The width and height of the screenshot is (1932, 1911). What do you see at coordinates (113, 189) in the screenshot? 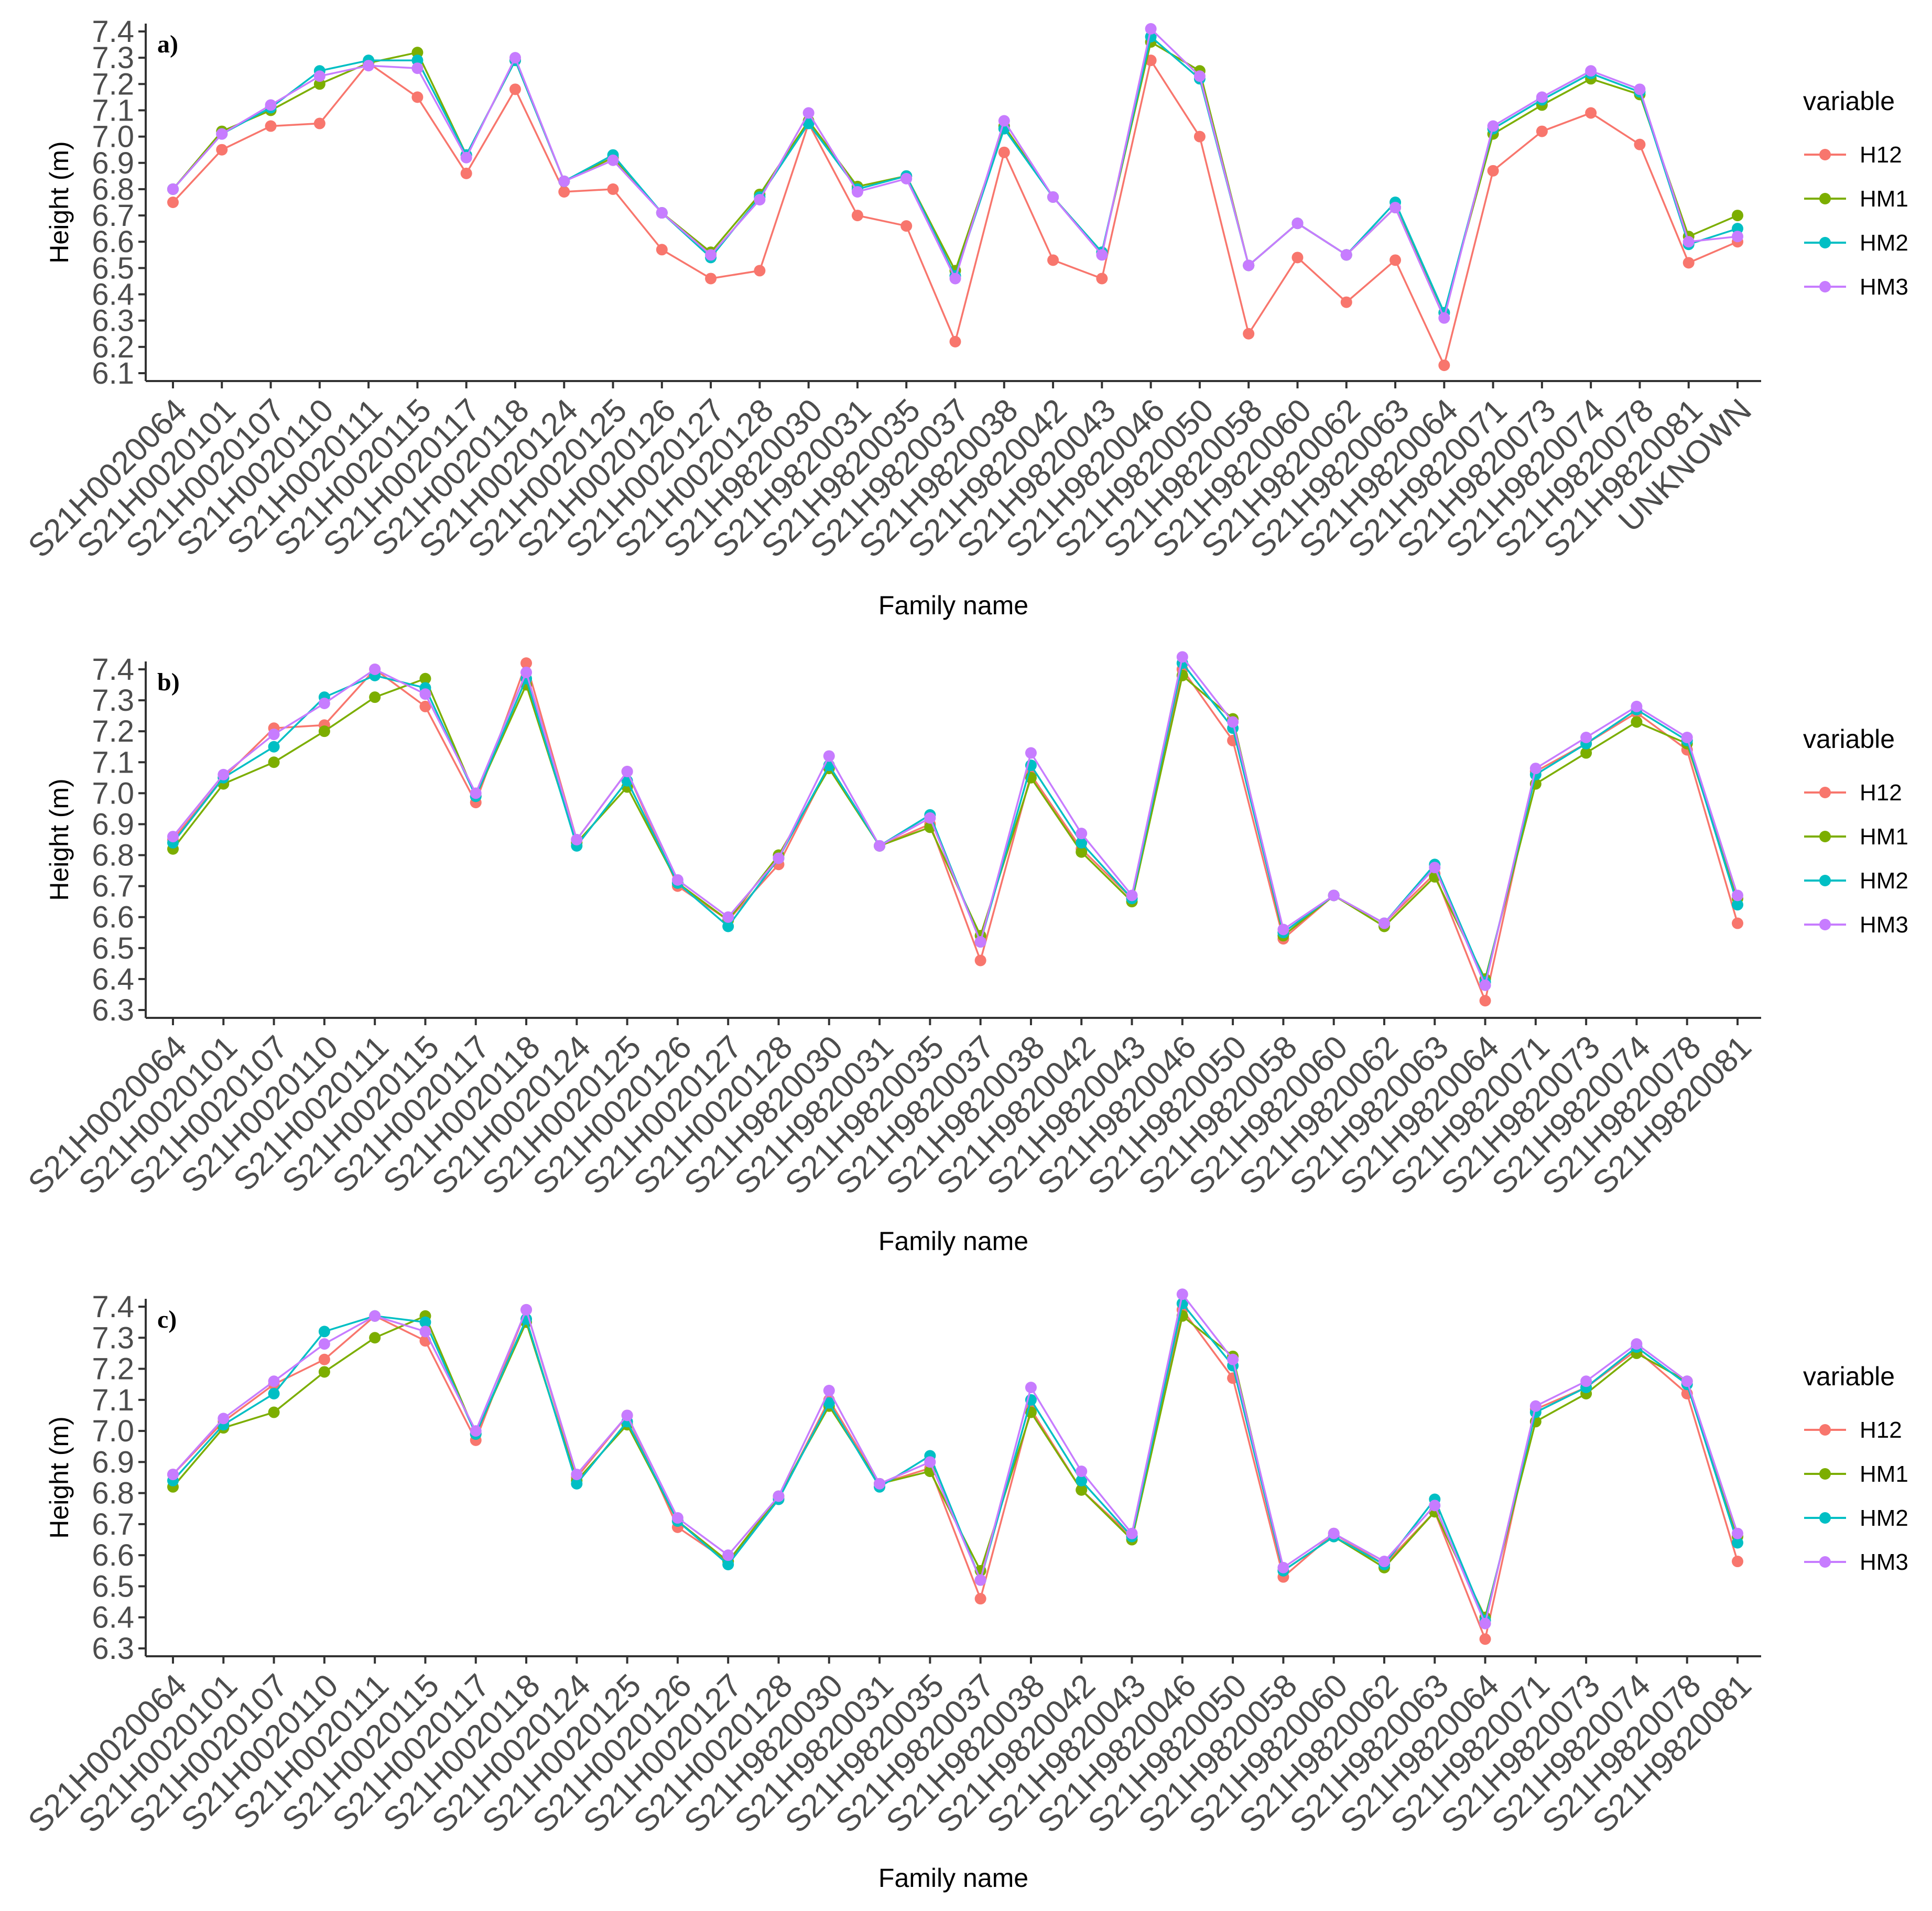
I see `y-tick-label: 6.8` at bounding box center [113, 189].